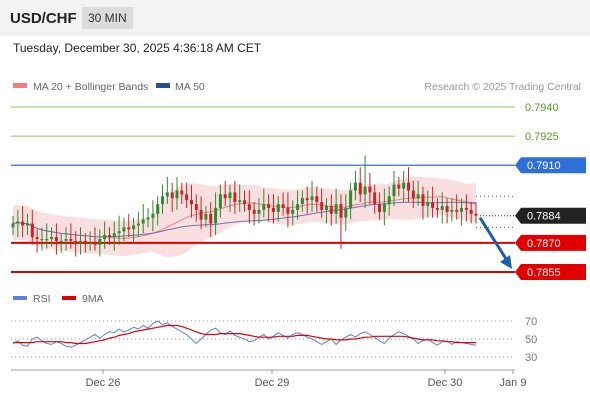 The height and width of the screenshot is (400, 590). What do you see at coordinates (531, 358) in the screenshot?
I see `rsi-tick-label: 30` at bounding box center [531, 358].